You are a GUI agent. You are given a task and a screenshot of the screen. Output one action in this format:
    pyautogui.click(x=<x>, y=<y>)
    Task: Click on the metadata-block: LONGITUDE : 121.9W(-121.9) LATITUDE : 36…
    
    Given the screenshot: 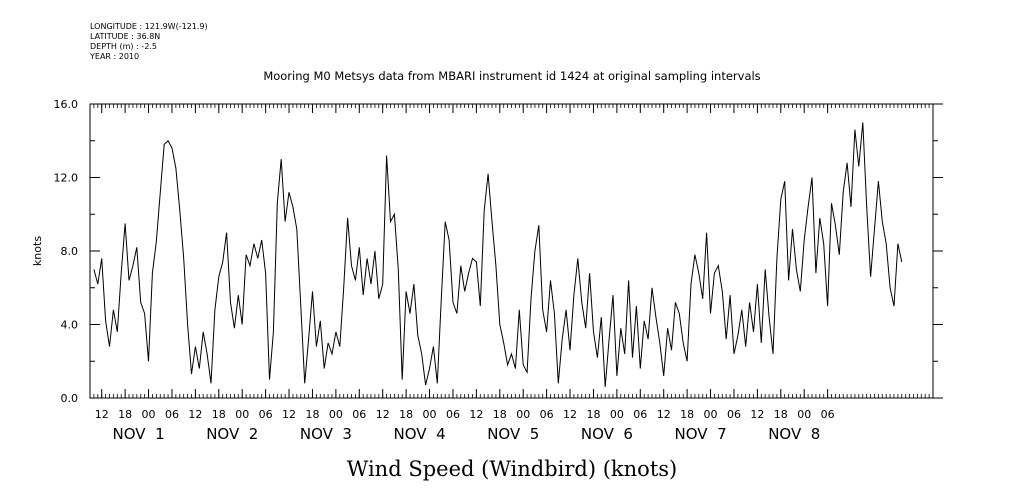 What is the action you would take?
    pyautogui.click(x=149, y=42)
    